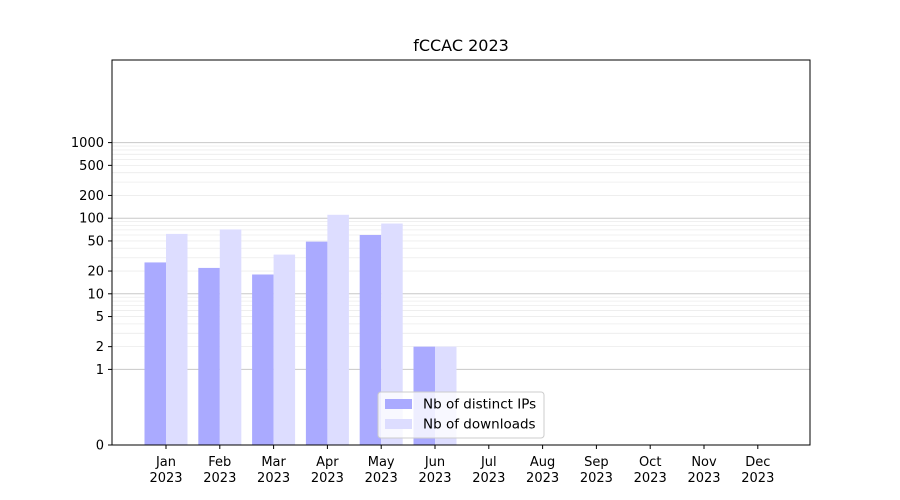 This screenshot has height=500, width=900. Describe the element at coordinates (100, 446) in the screenshot. I see `y-tick-label: 0` at that location.